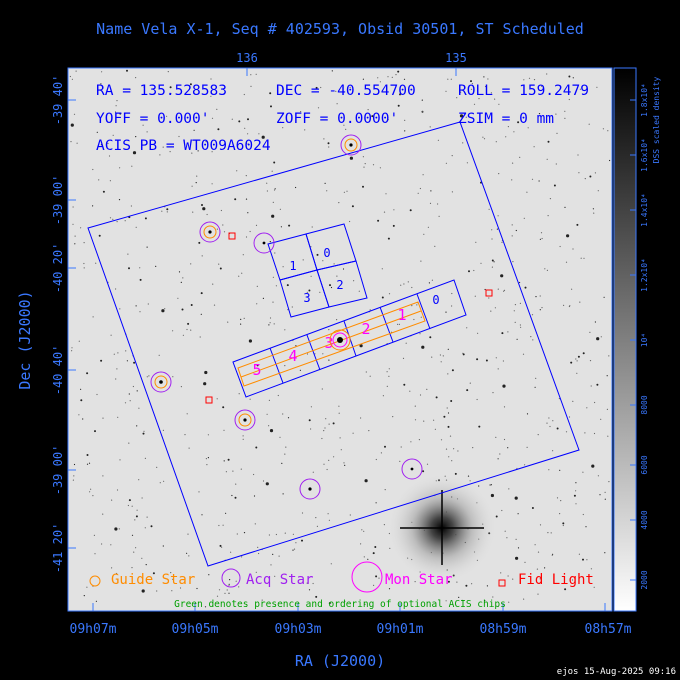  I want to click on zoff-readout: ZOFF = 0.0000', so click(337, 119).